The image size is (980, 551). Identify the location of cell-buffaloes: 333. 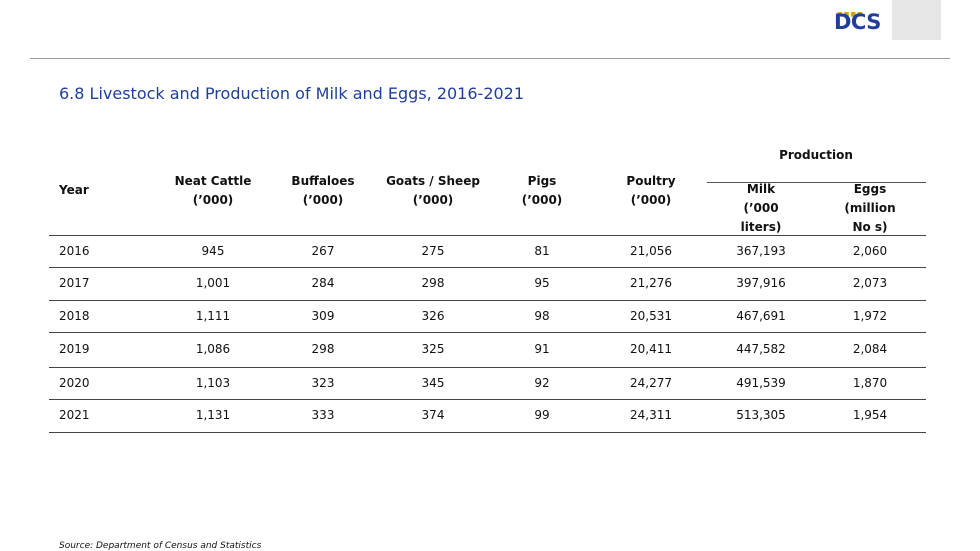
(323, 415).